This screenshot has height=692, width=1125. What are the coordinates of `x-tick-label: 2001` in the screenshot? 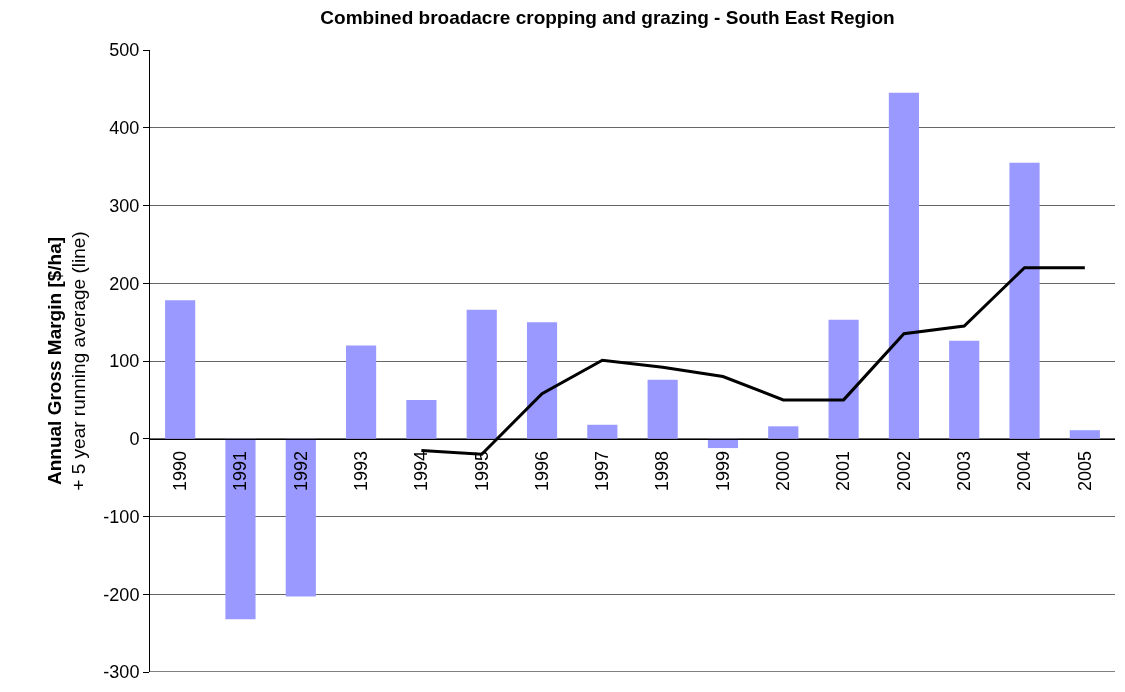 It's located at (843, 470).